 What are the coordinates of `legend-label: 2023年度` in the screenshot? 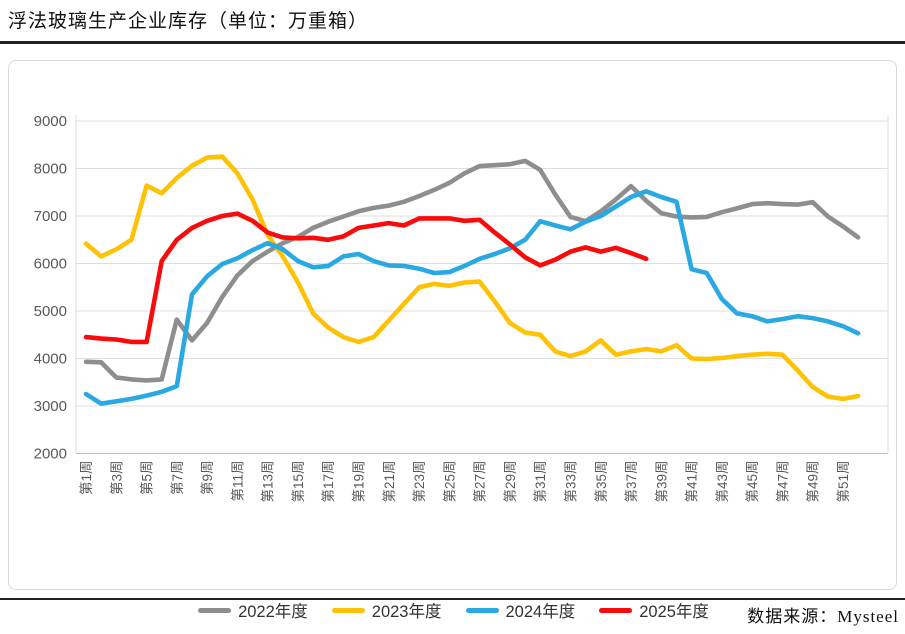 It's located at (406, 612).